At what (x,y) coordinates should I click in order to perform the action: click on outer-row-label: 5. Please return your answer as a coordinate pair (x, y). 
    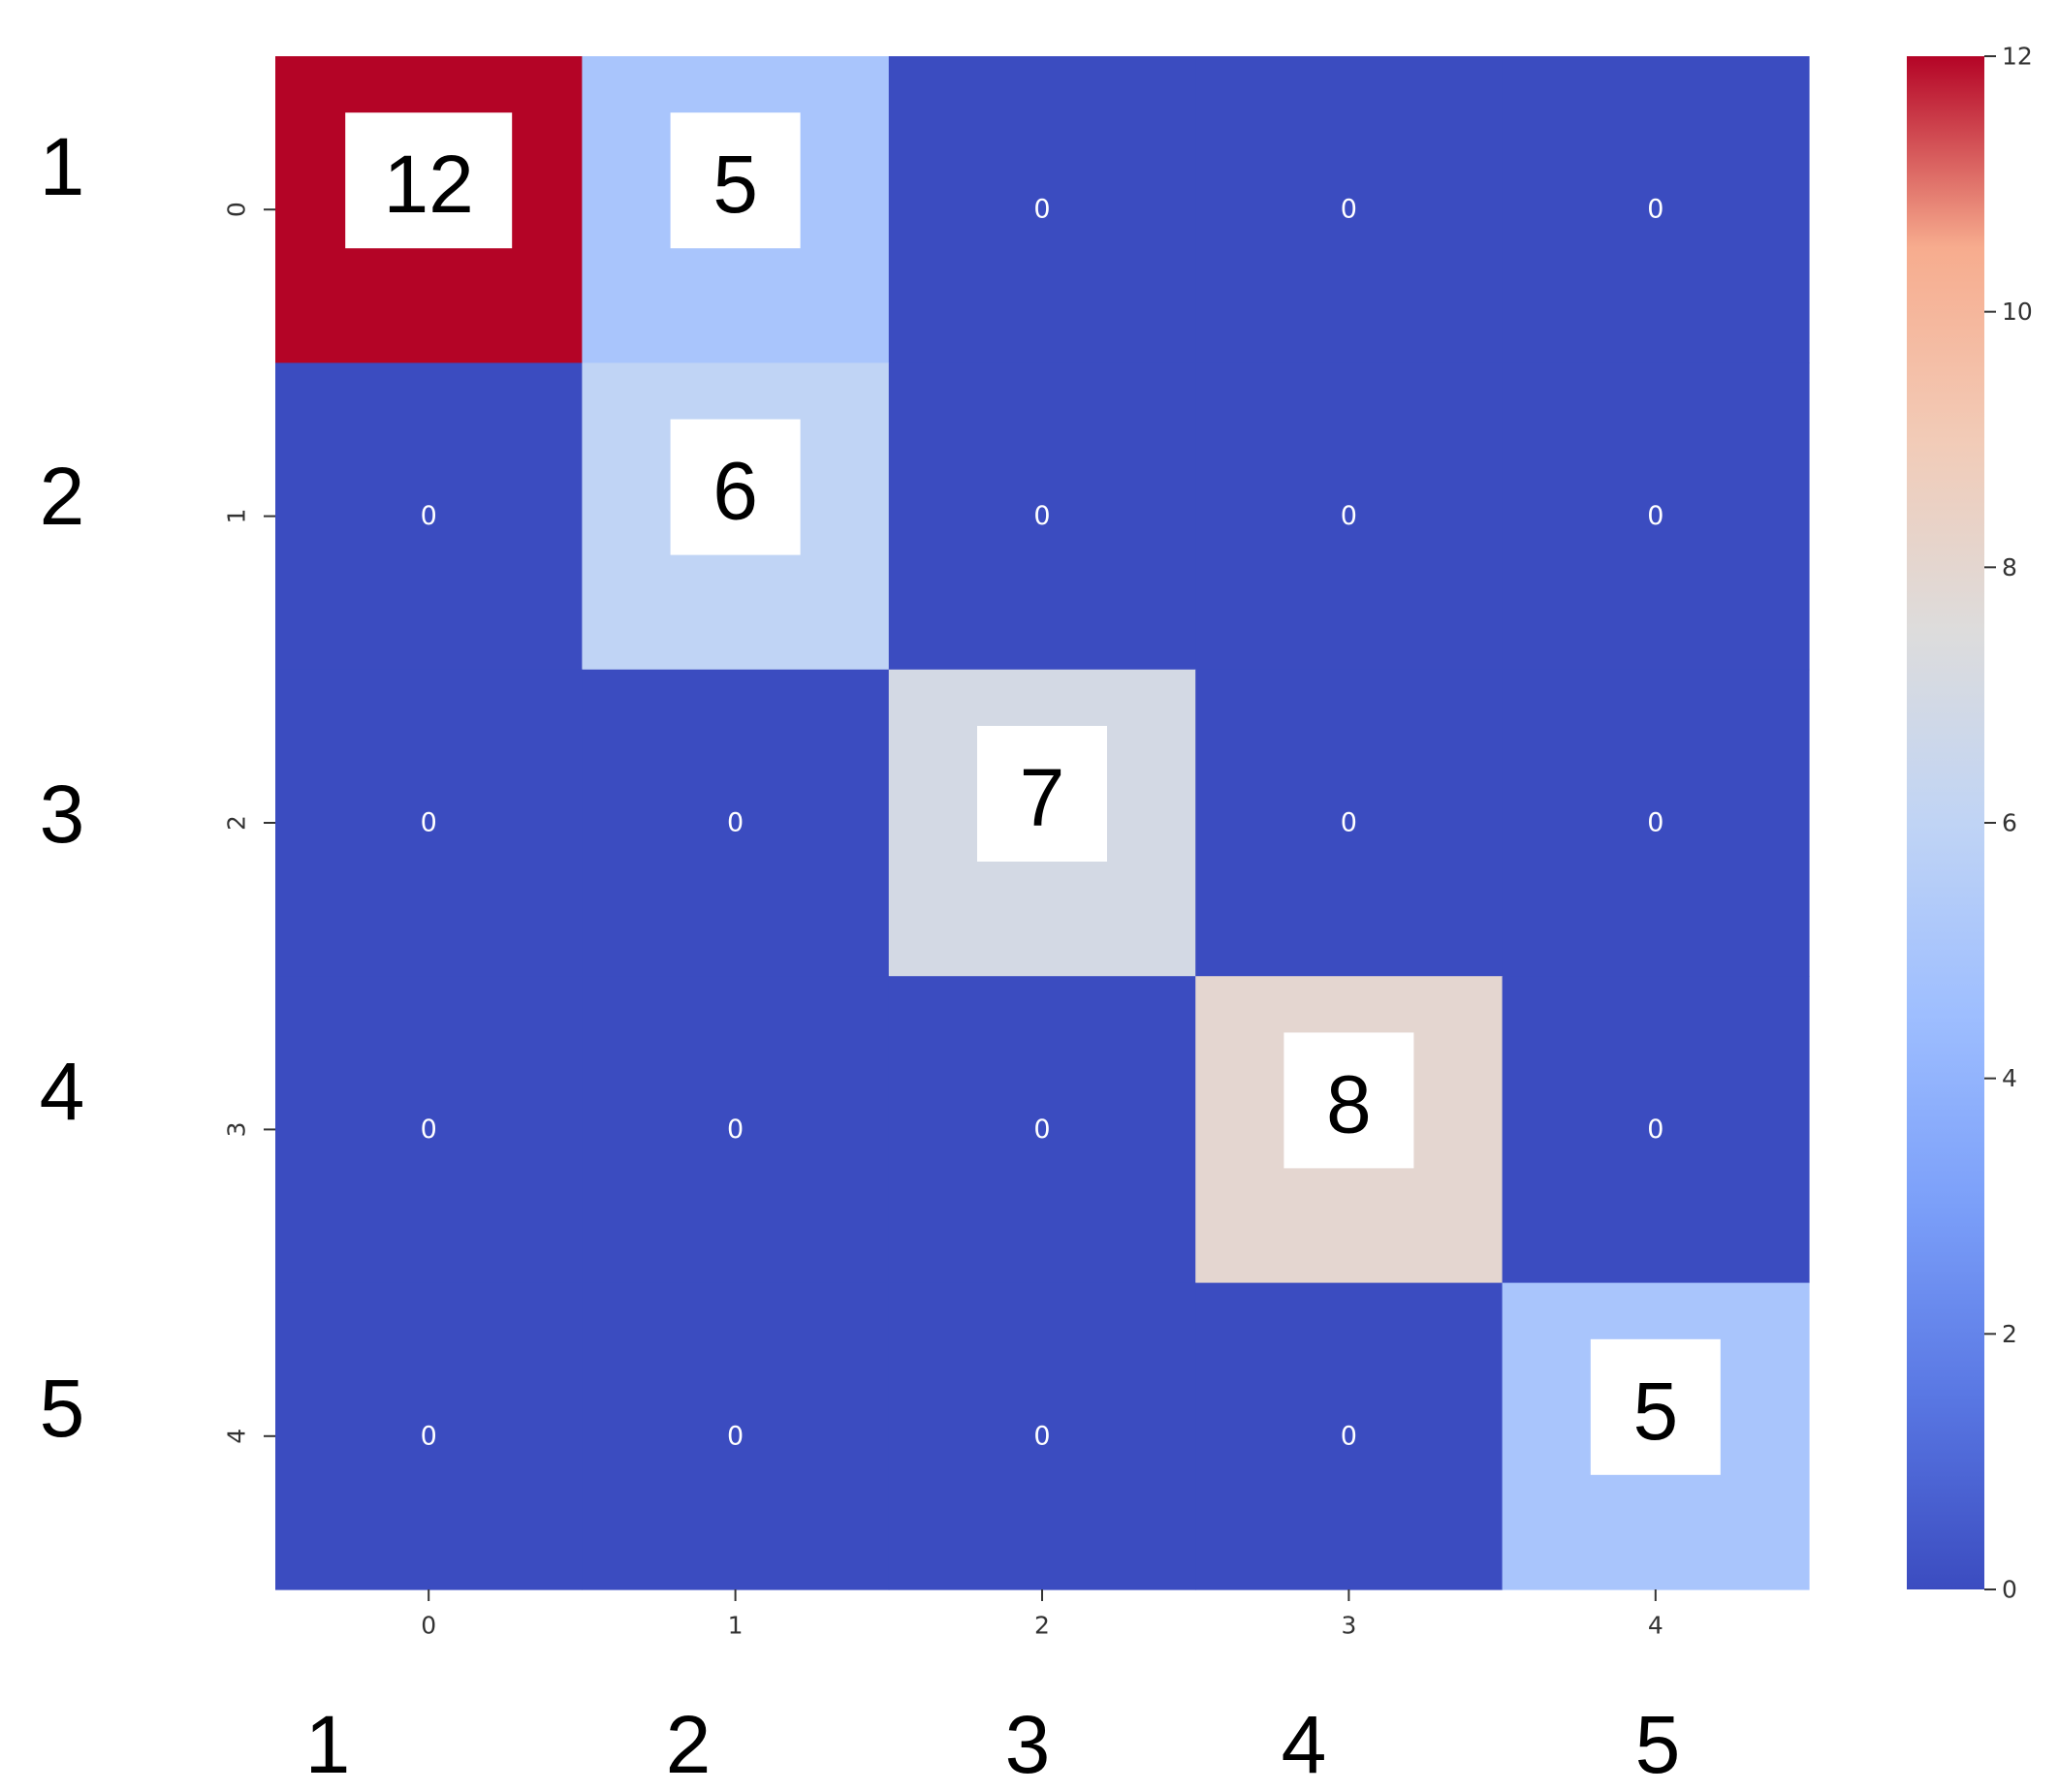
    Looking at the image, I should click on (63, 1408).